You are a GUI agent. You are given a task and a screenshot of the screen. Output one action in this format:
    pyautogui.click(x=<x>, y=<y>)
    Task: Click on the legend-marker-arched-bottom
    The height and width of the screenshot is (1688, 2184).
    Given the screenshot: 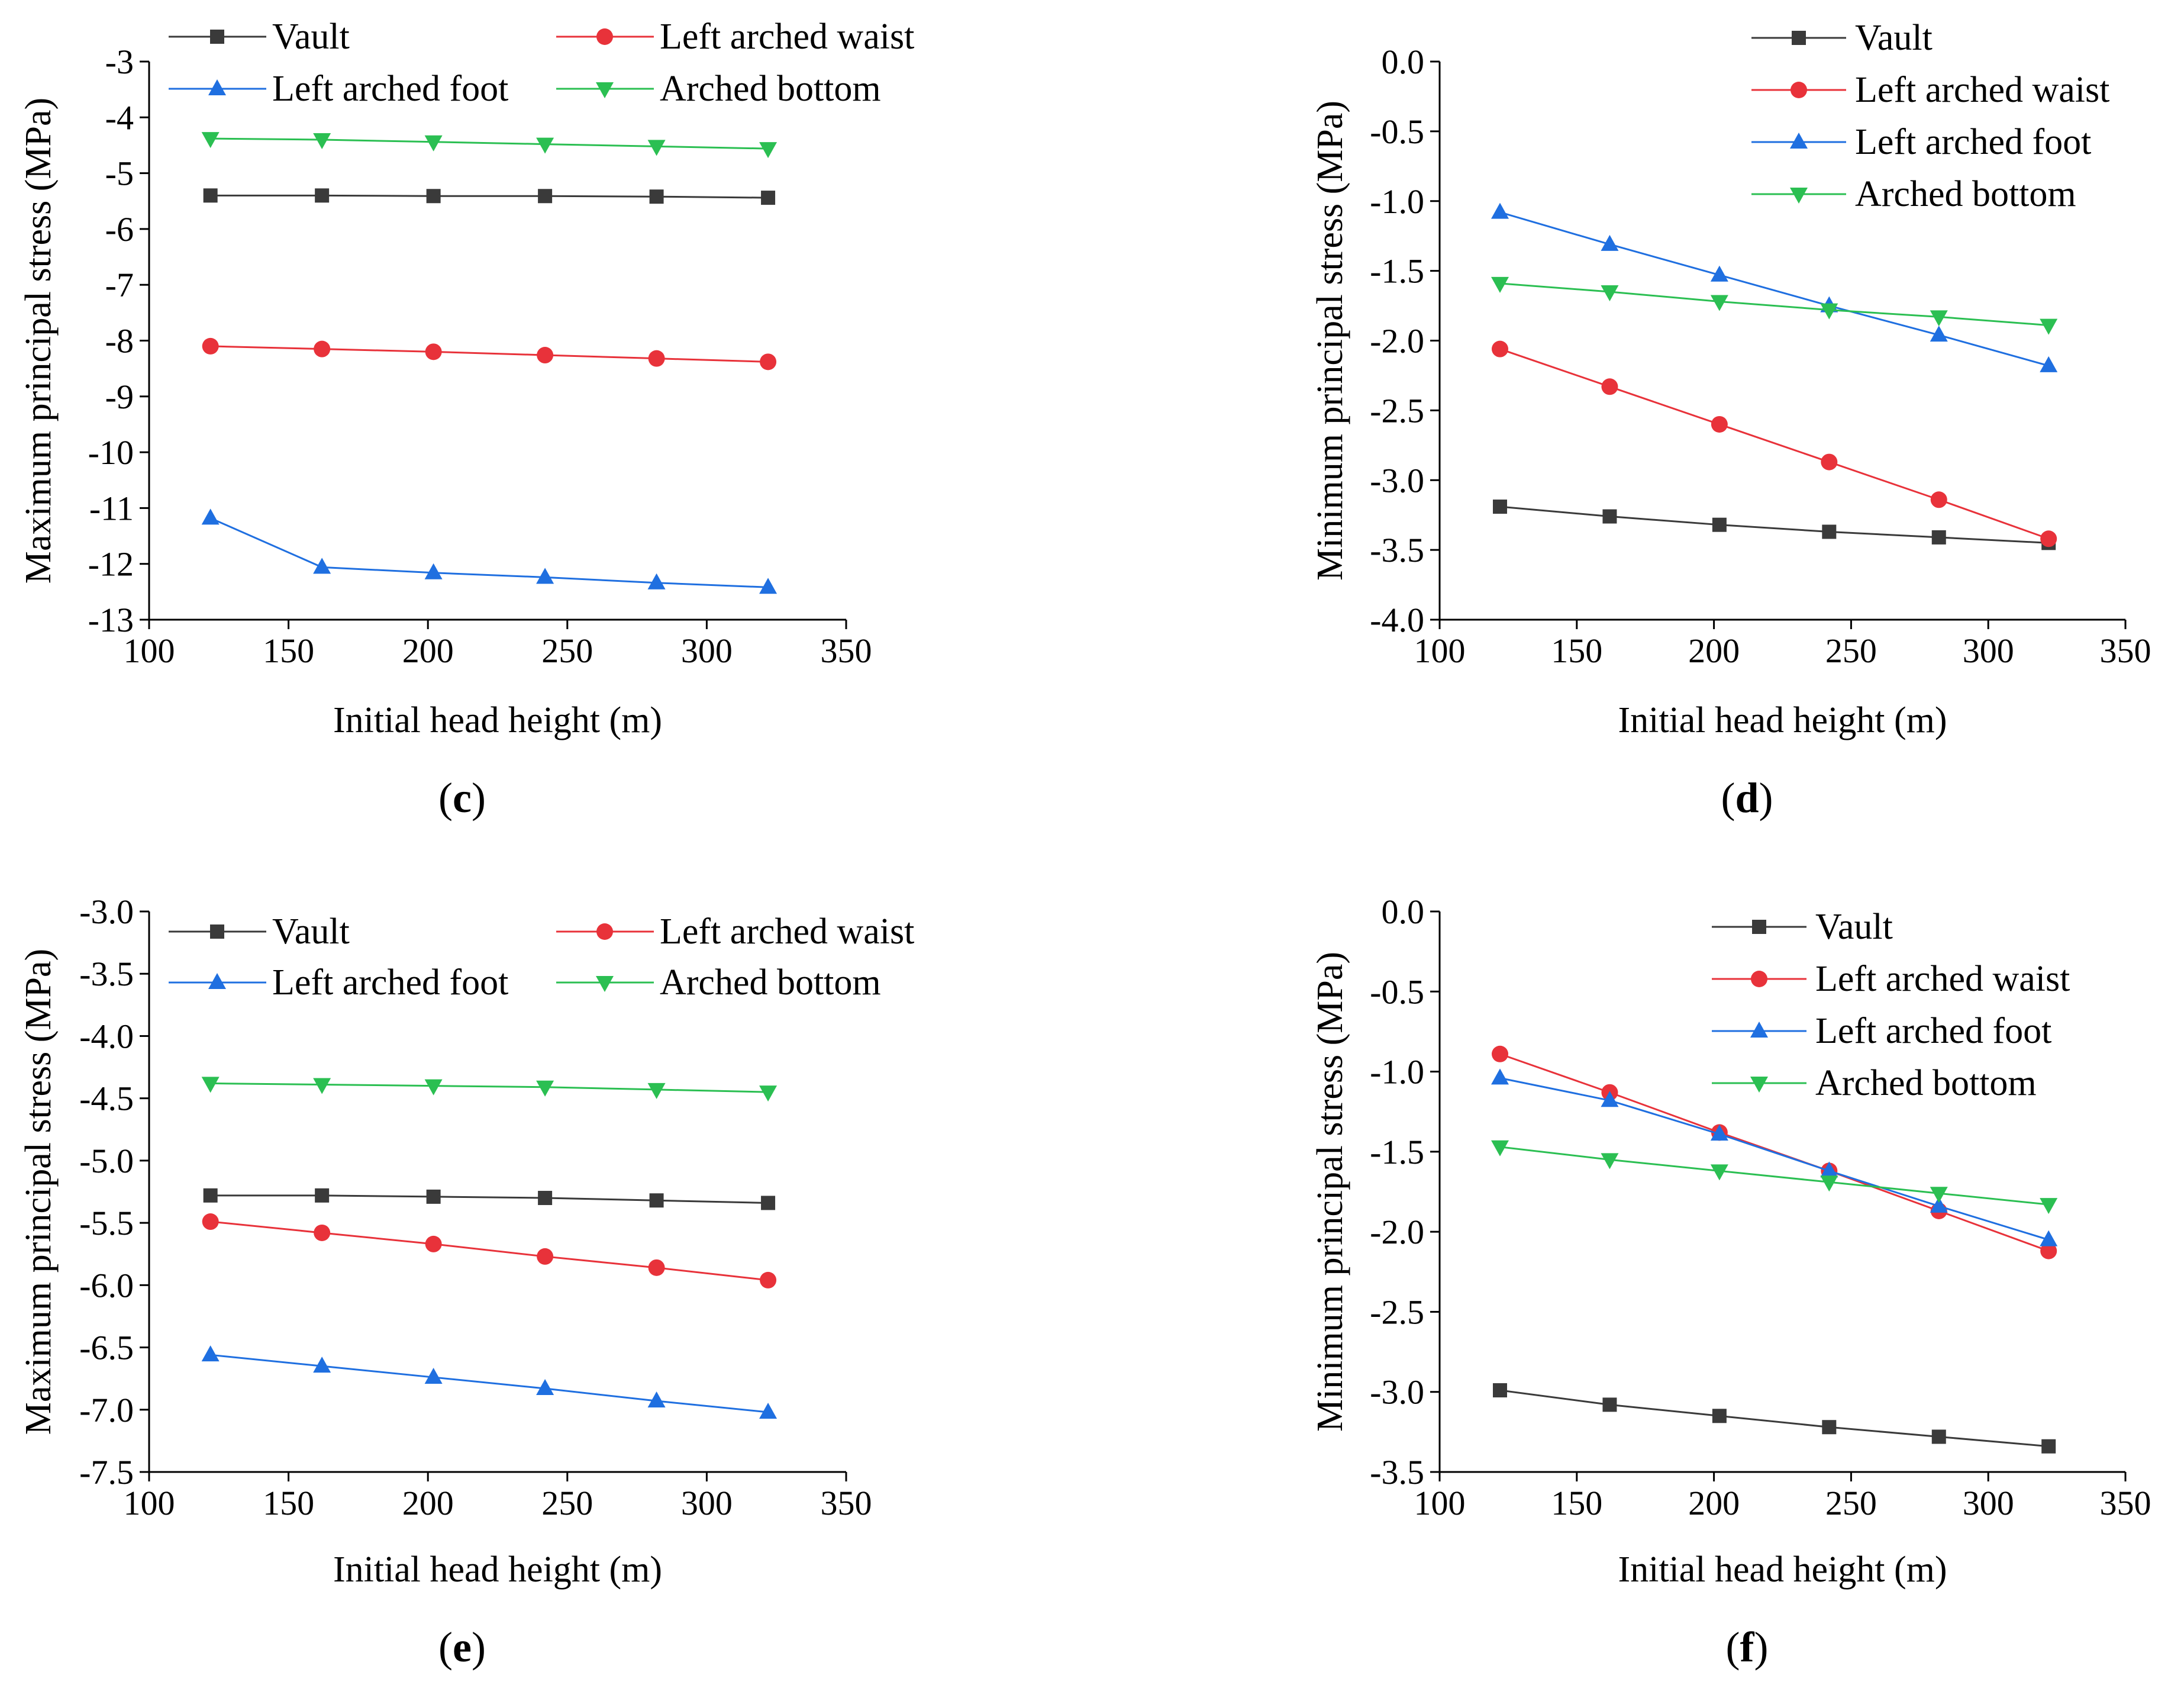 What is the action you would take?
    pyautogui.click(x=1799, y=196)
    